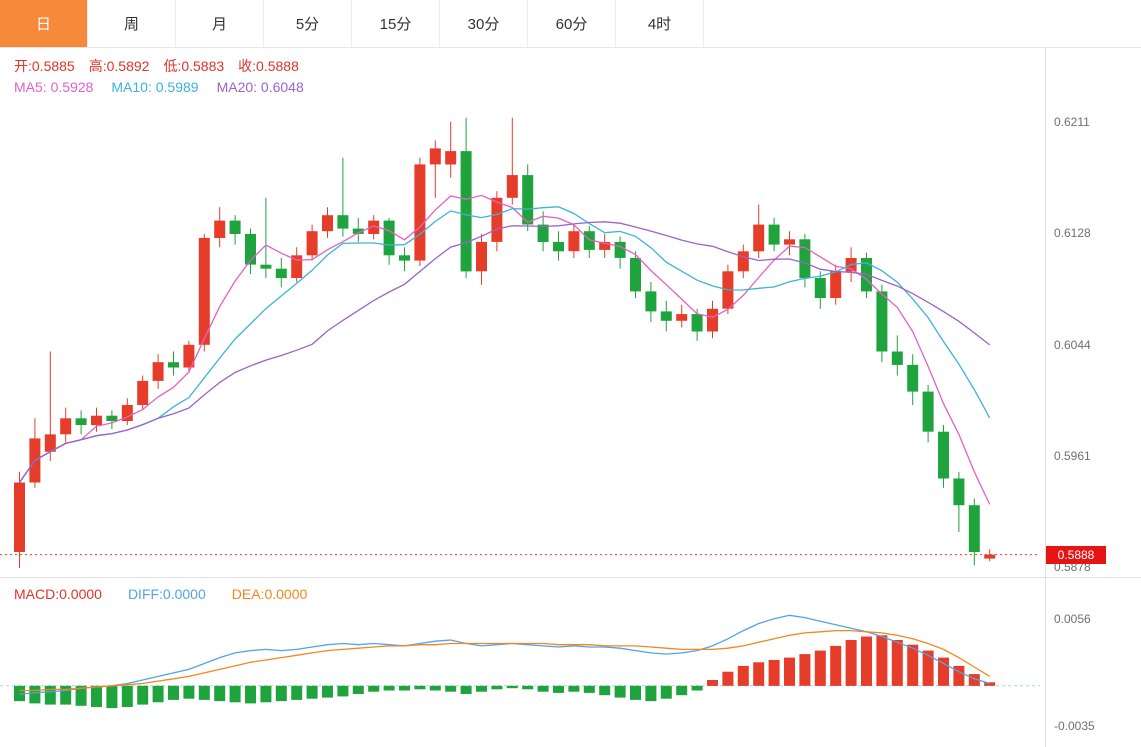  Describe the element at coordinates (166, 594) in the screenshot. I see `diff-value: DIFF:0.0000` at that location.